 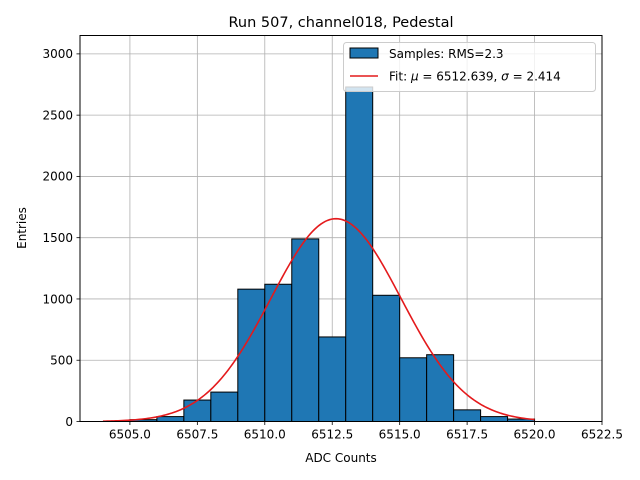 What do you see at coordinates (57, 115) in the screenshot?
I see `y-tick-label: 2500` at bounding box center [57, 115].